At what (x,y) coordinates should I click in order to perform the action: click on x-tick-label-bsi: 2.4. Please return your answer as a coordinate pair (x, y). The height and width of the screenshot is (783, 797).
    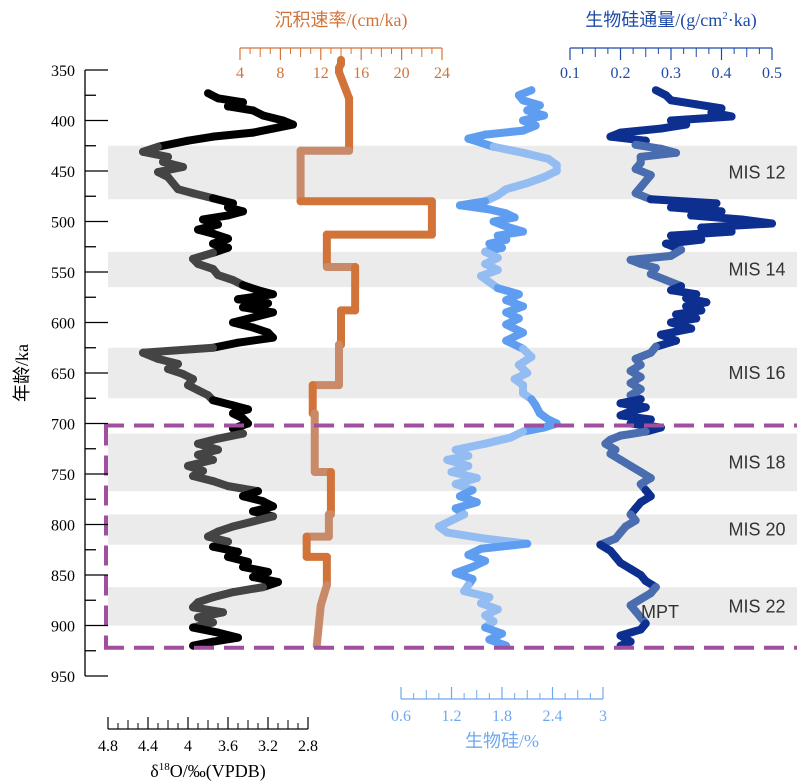
    Looking at the image, I should click on (553, 716).